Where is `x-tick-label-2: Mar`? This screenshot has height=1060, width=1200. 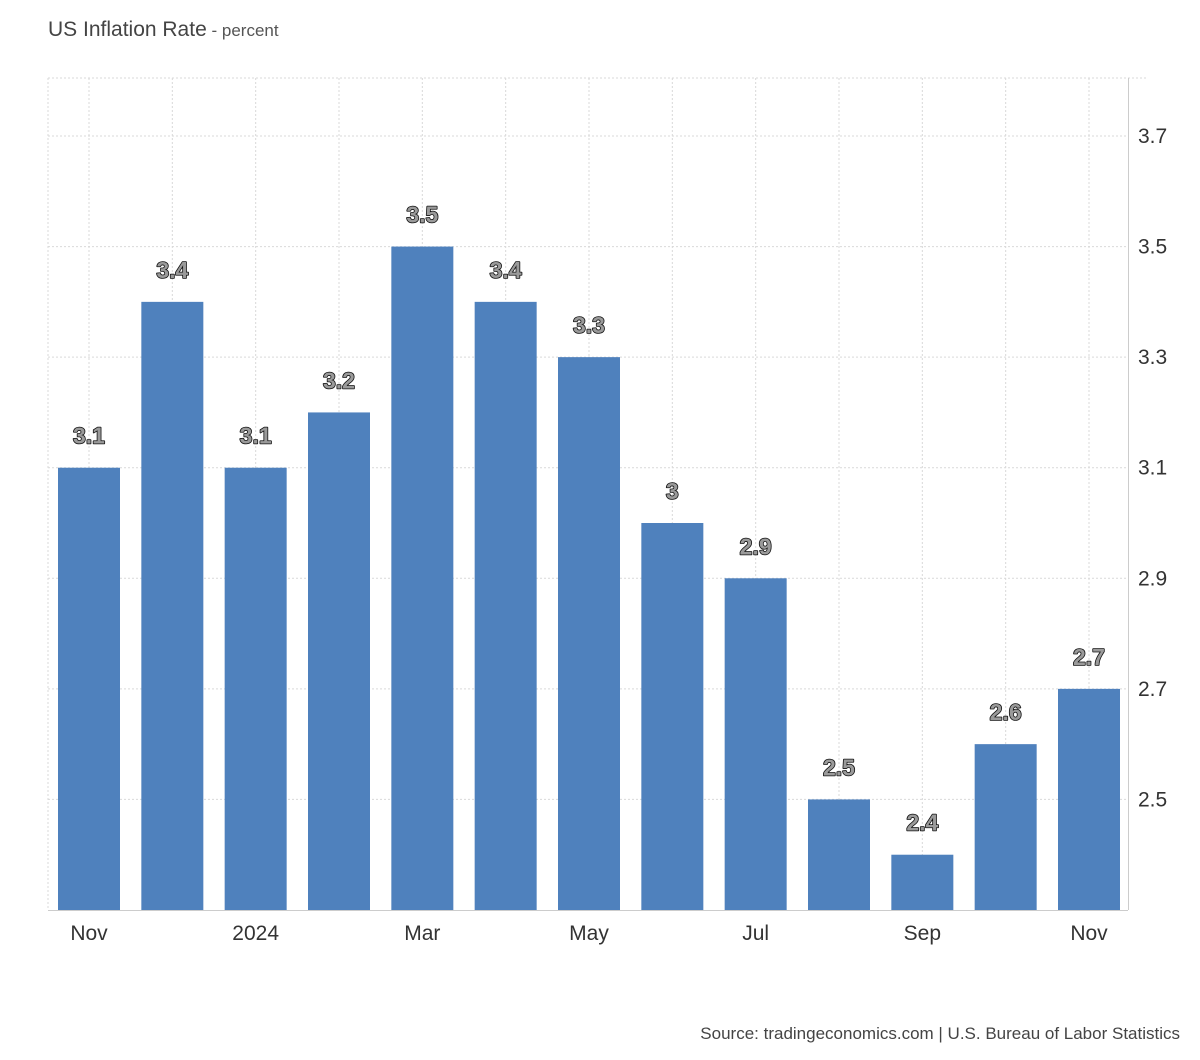
x-tick-label-2: Mar is located at coordinates (422, 933).